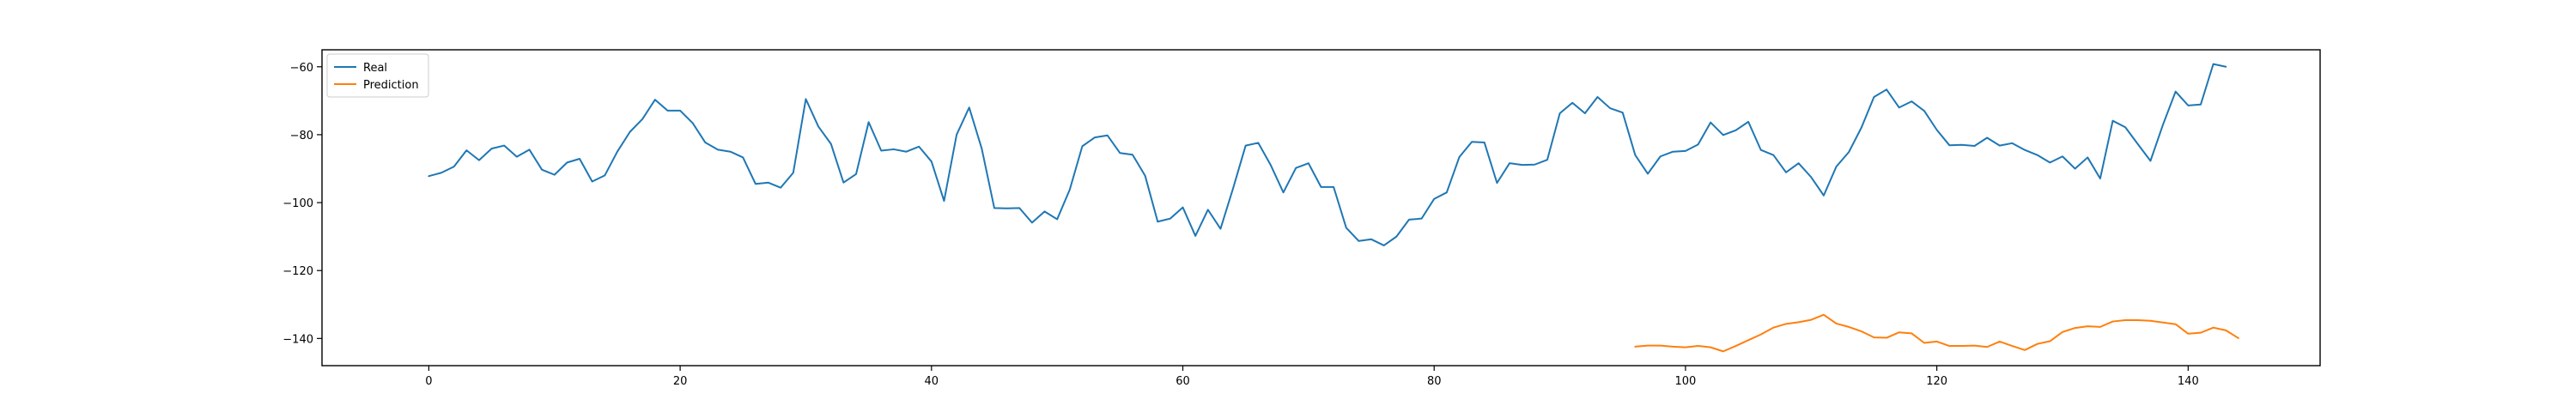  I want to click on series-line-prediction, so click(1937, 333).